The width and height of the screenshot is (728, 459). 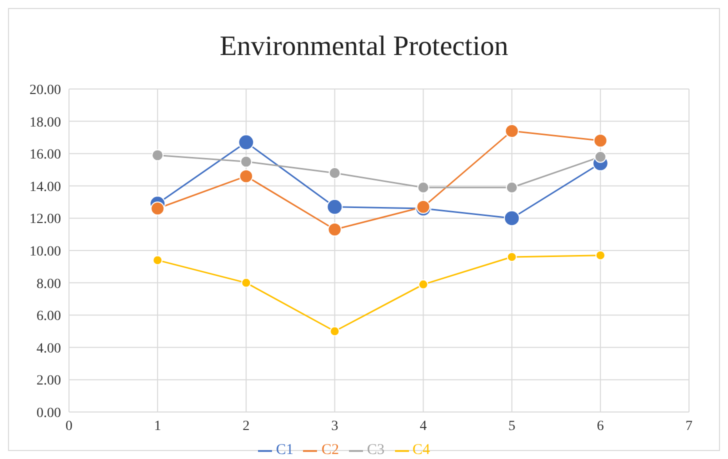 What do you see at coordinates (600, 426) in the screenshot?
I see `x-tick-label: 6` at bounding box center [600, 426].